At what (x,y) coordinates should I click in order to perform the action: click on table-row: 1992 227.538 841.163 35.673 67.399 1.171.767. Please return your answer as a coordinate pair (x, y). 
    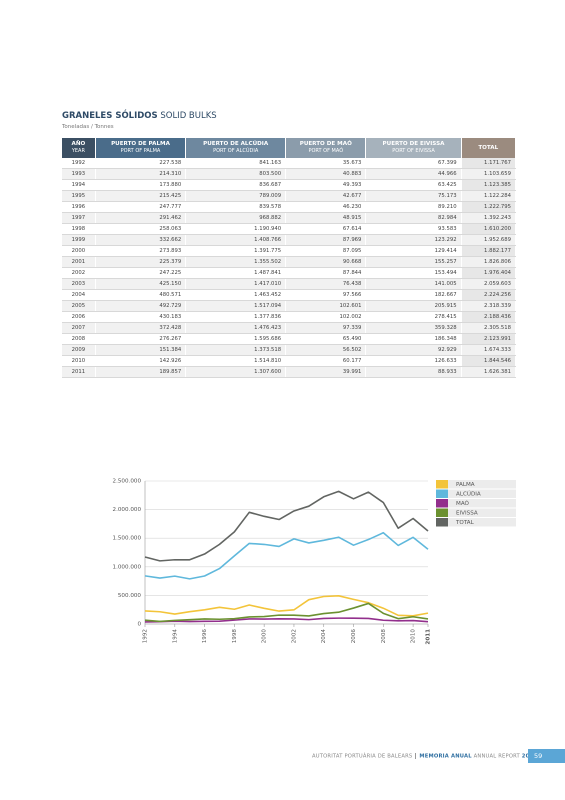
    Looking at the image, I should click on (289, 163).